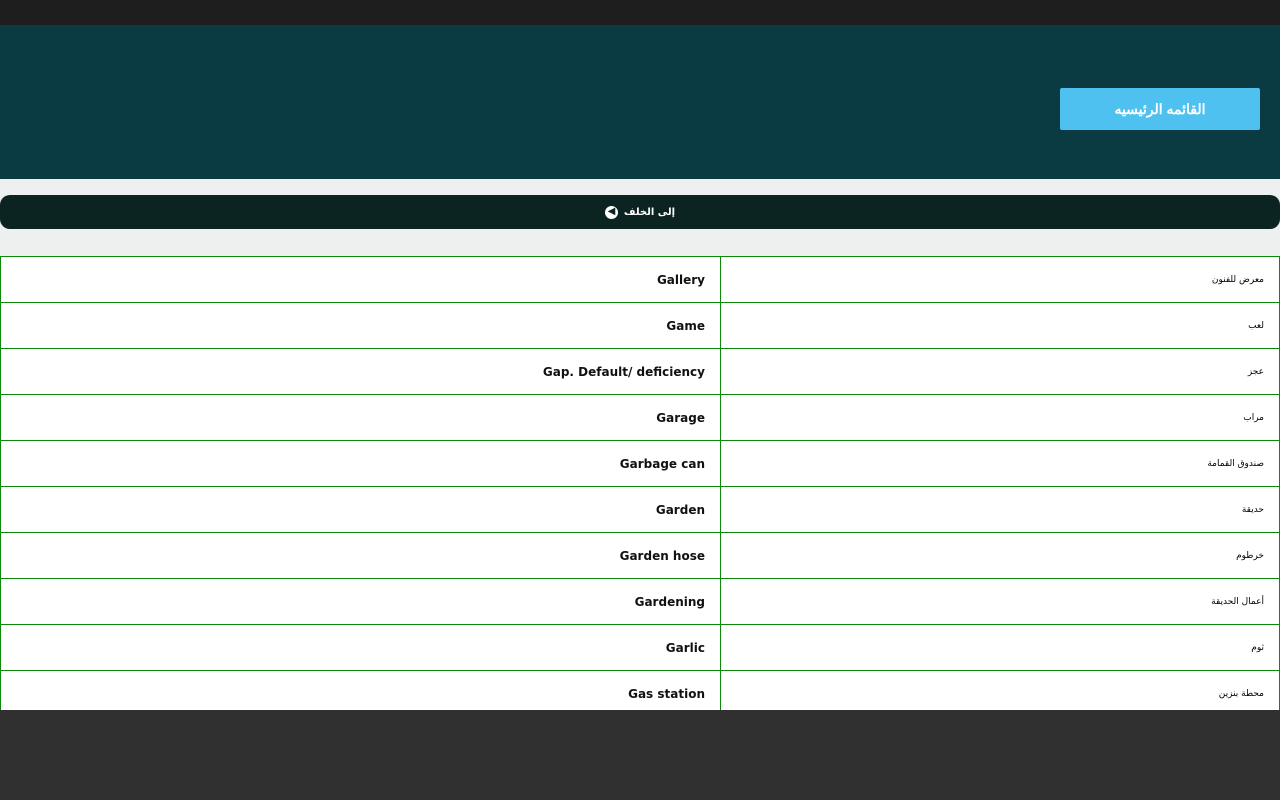 The height and width of the screenshot is (800, 1280). I want to click on main-menu-button: القائمه الرئيسيه, so click(1160, 109).